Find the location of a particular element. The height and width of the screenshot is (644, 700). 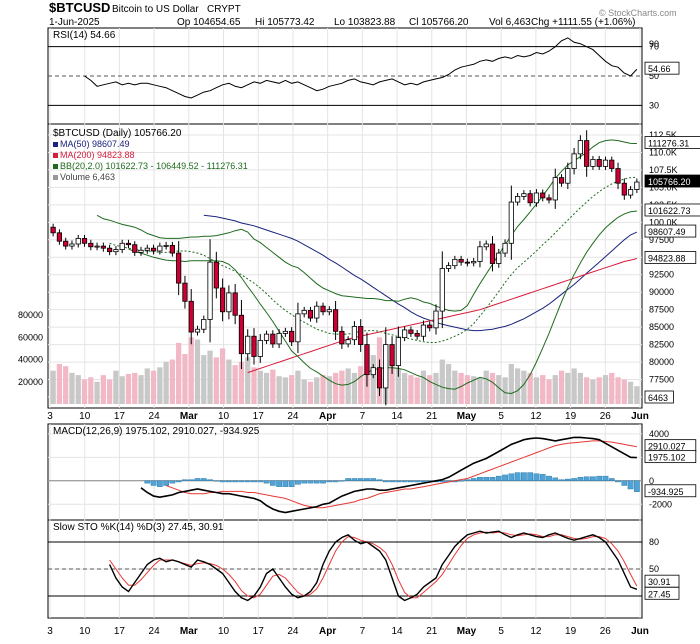

volume-current-value: 6463 is located at coordinates (658, 398).